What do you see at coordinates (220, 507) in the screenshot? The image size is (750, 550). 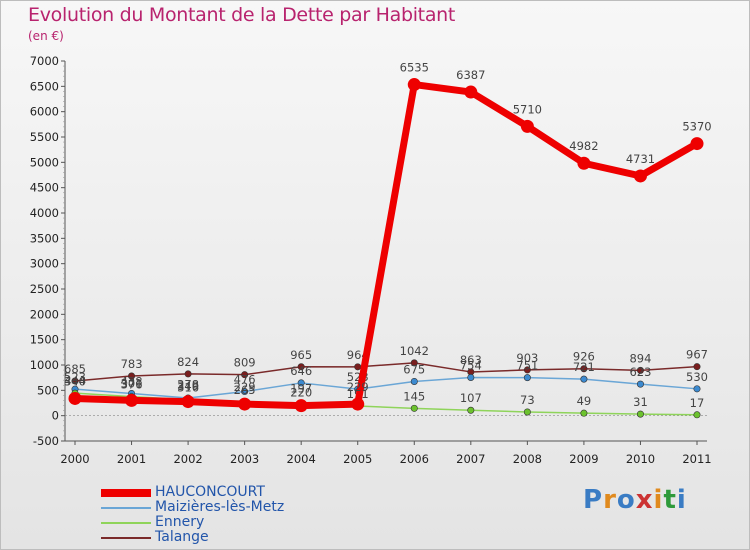 I see `legend-label: Maizières-lès-Metz` at bounding box center [220, 507].